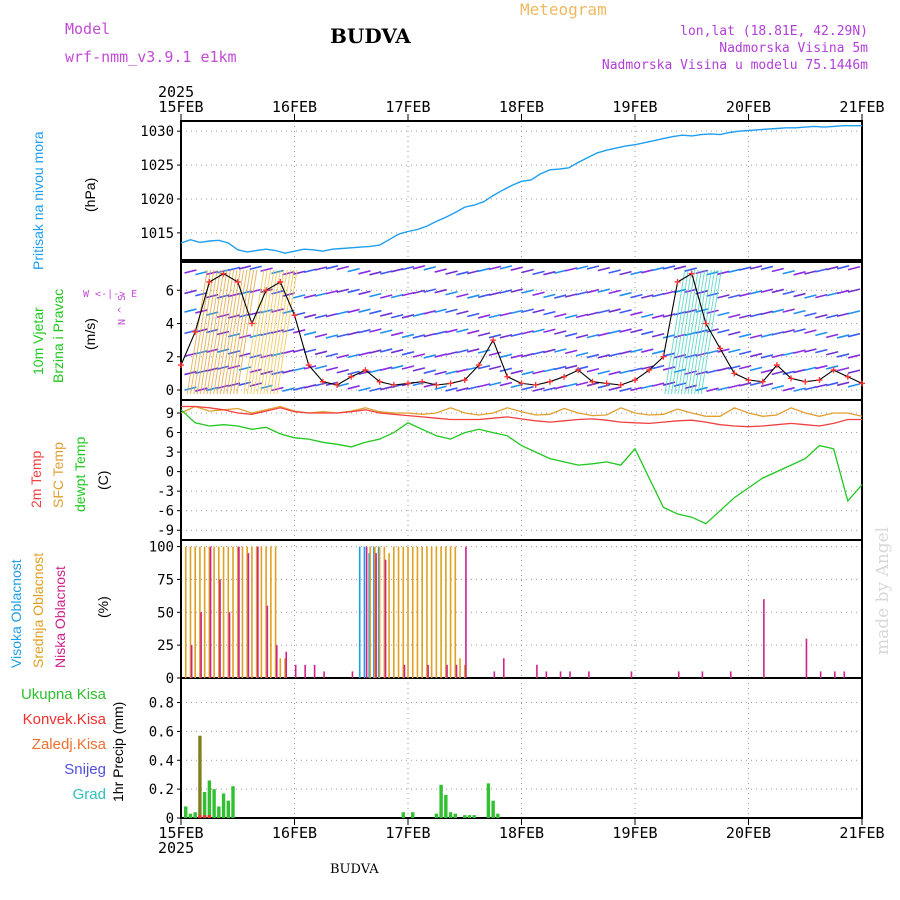  I want to click on y-tick-label: -3, so click(165, 492).